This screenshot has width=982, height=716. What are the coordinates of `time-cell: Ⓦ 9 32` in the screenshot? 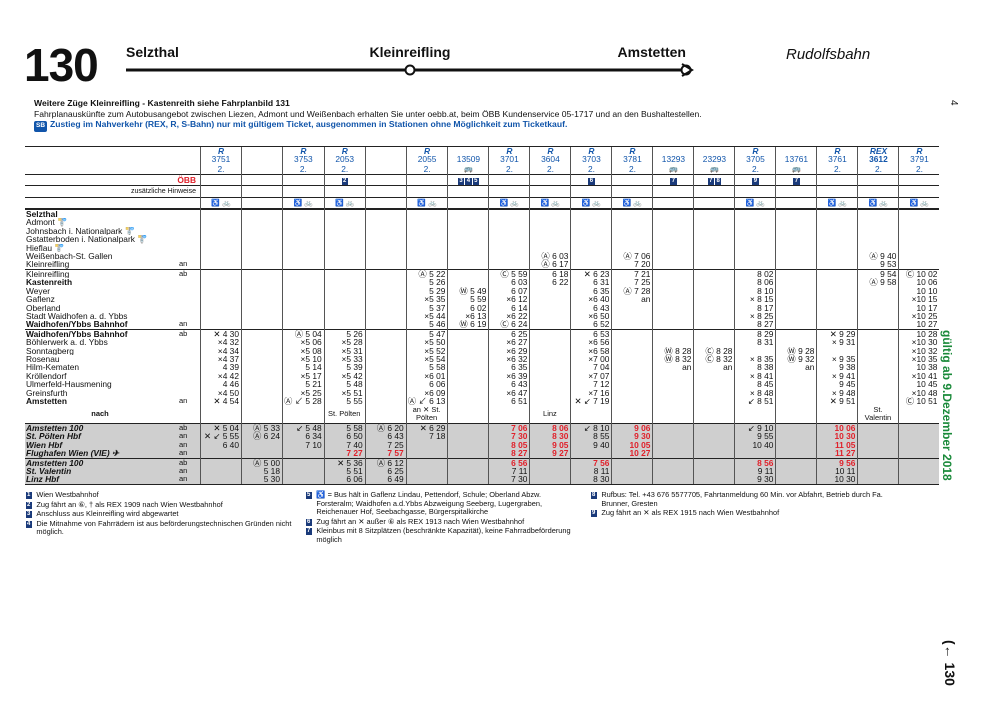 It's located at (796, 359).